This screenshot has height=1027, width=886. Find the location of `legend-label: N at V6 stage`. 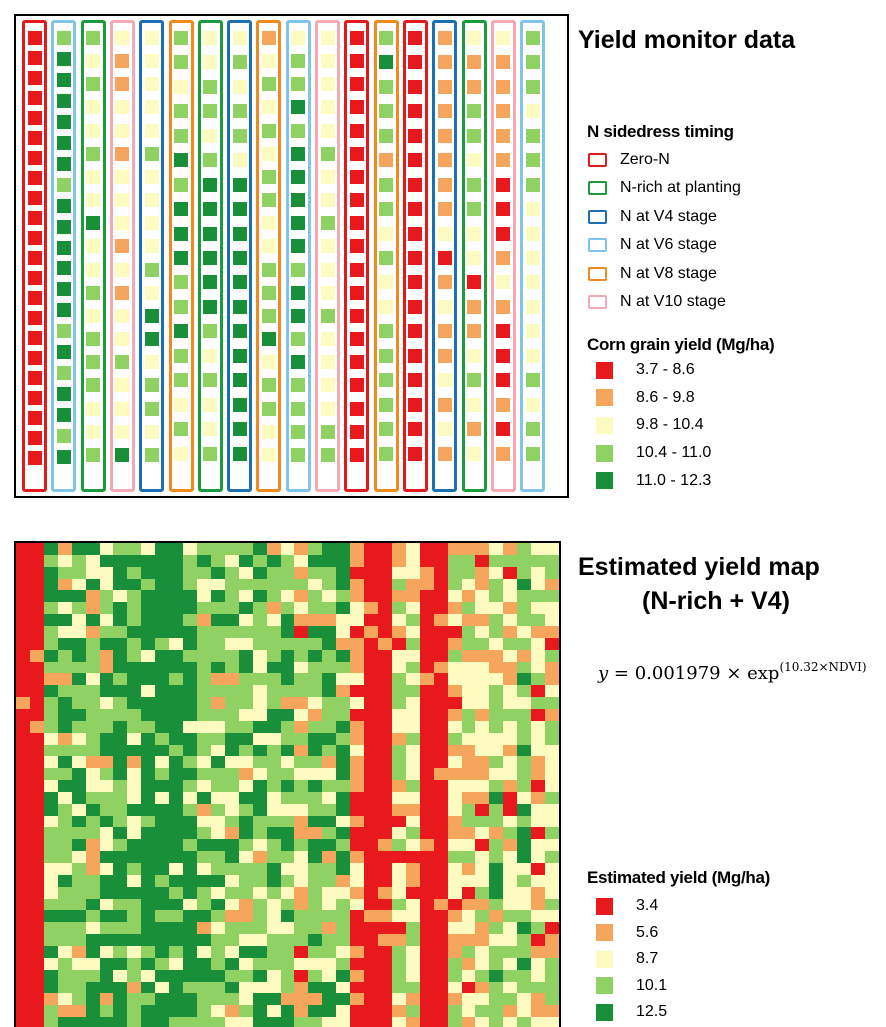

legend-label: N at V6 stage is located at coordinates (668, 245).